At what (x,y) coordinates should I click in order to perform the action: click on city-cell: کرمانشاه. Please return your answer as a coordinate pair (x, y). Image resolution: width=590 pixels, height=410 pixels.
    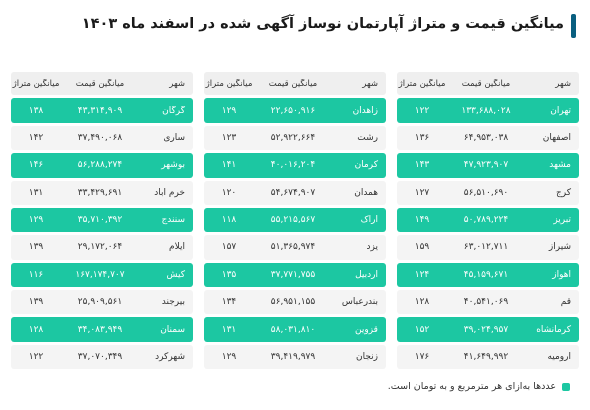
    Looking at the image, I should click on (553, 329).